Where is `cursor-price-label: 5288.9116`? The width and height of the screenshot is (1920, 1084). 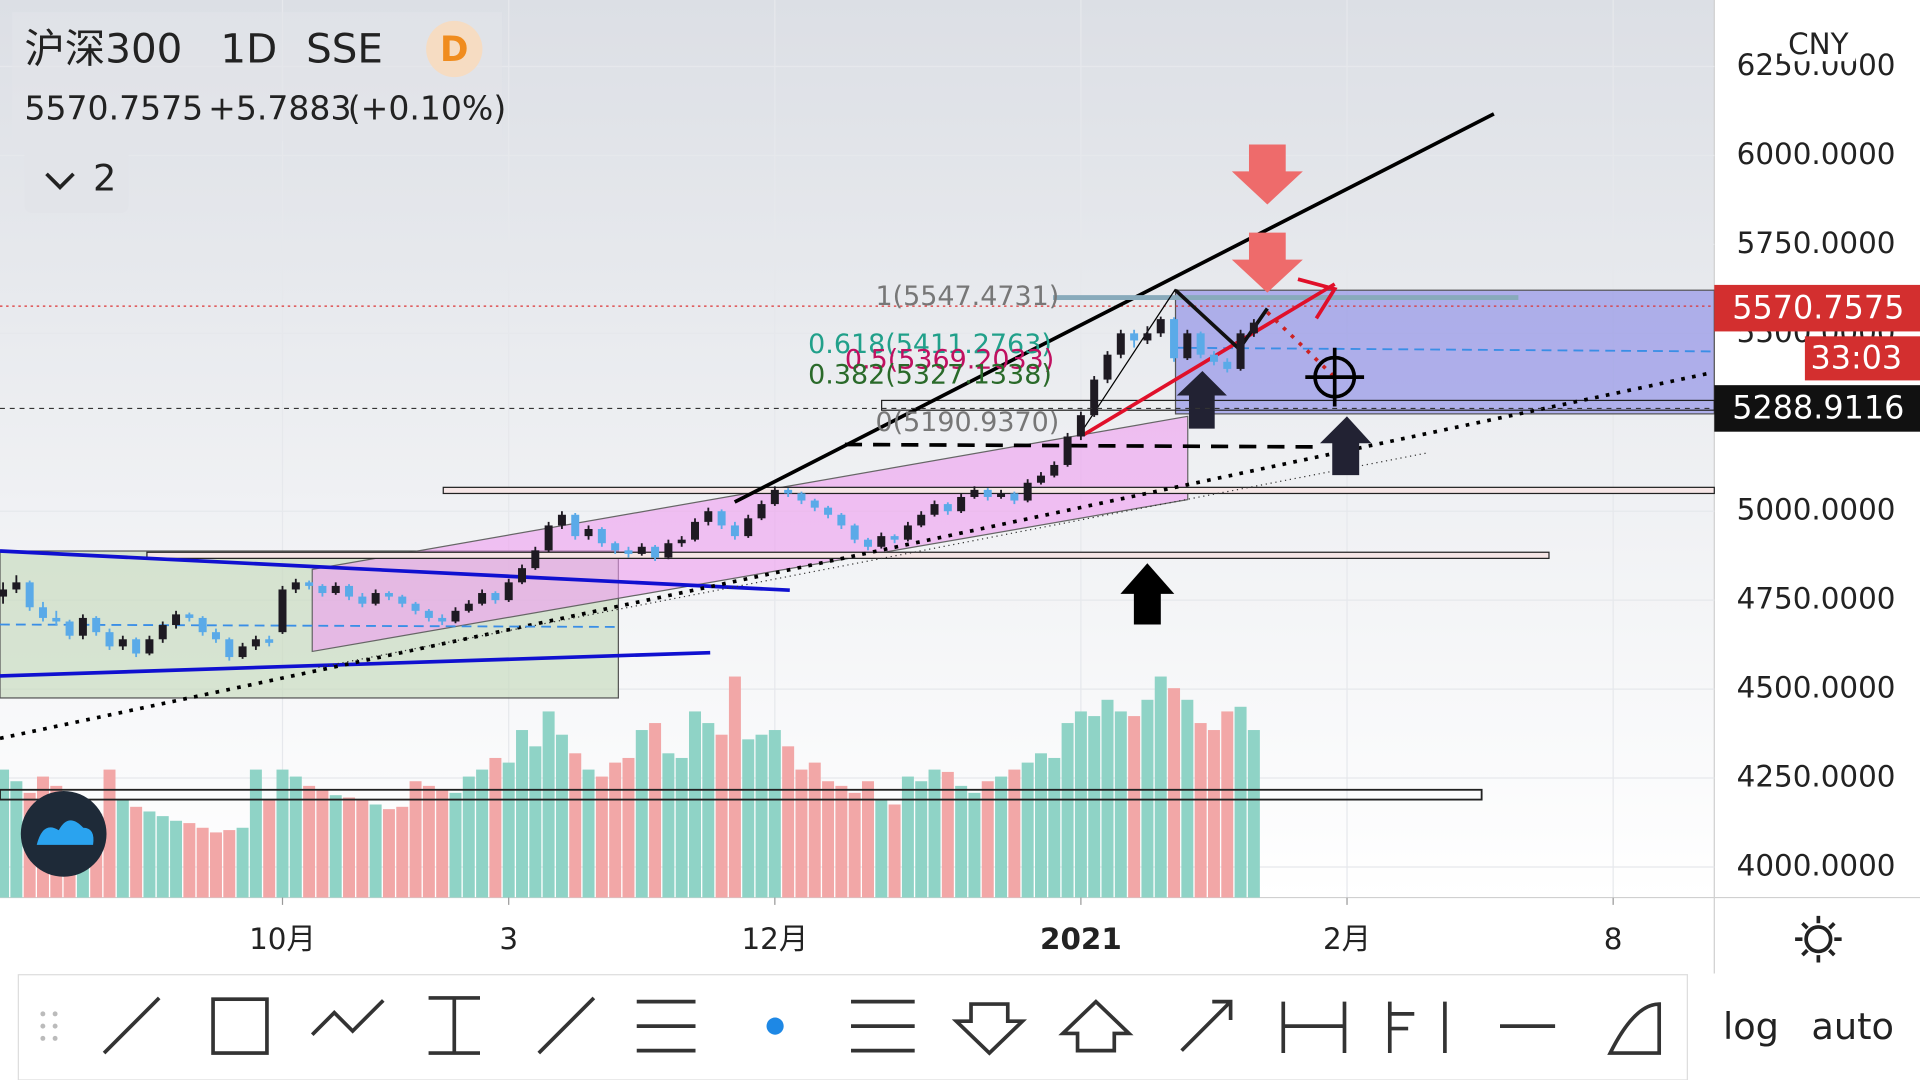
cursor-price-label: 5288.9116 is located at coordinates (1818, 408).